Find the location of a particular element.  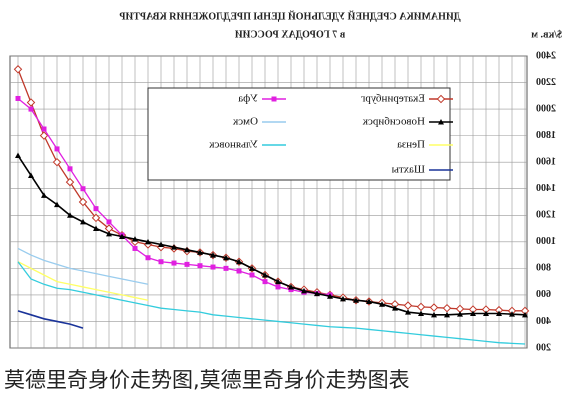

y-tick-label: 200 is located at coordinates (543, 347).